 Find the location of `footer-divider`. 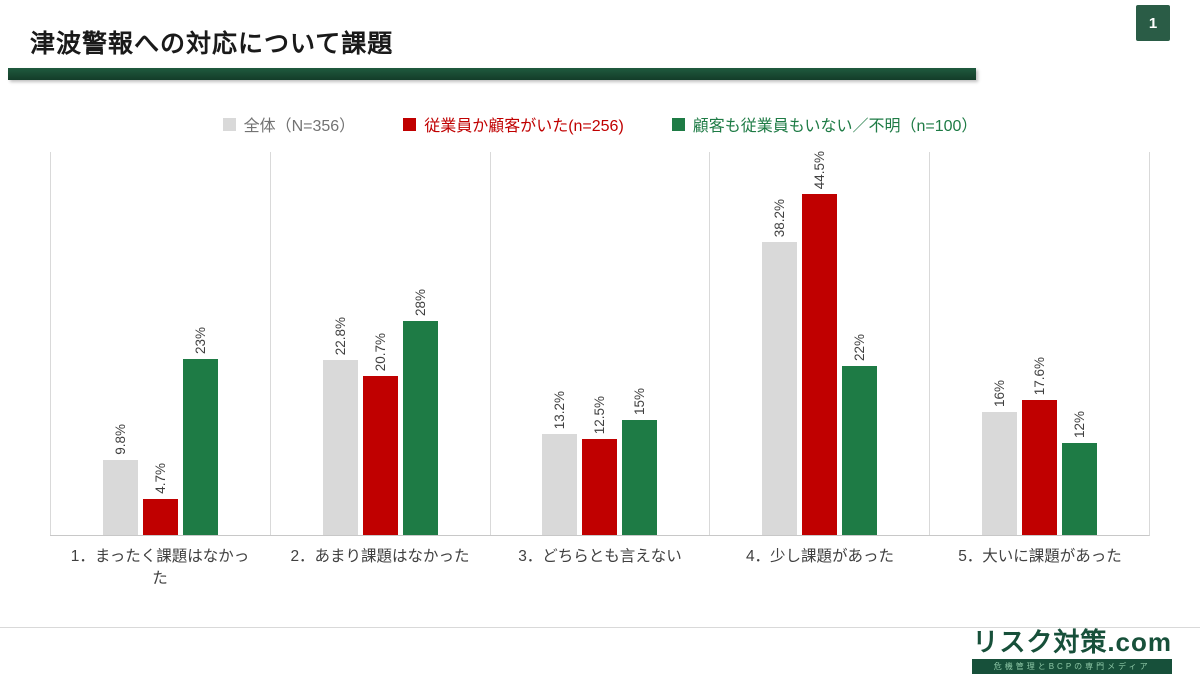

footer-divider is located at coordinates (600, 627).